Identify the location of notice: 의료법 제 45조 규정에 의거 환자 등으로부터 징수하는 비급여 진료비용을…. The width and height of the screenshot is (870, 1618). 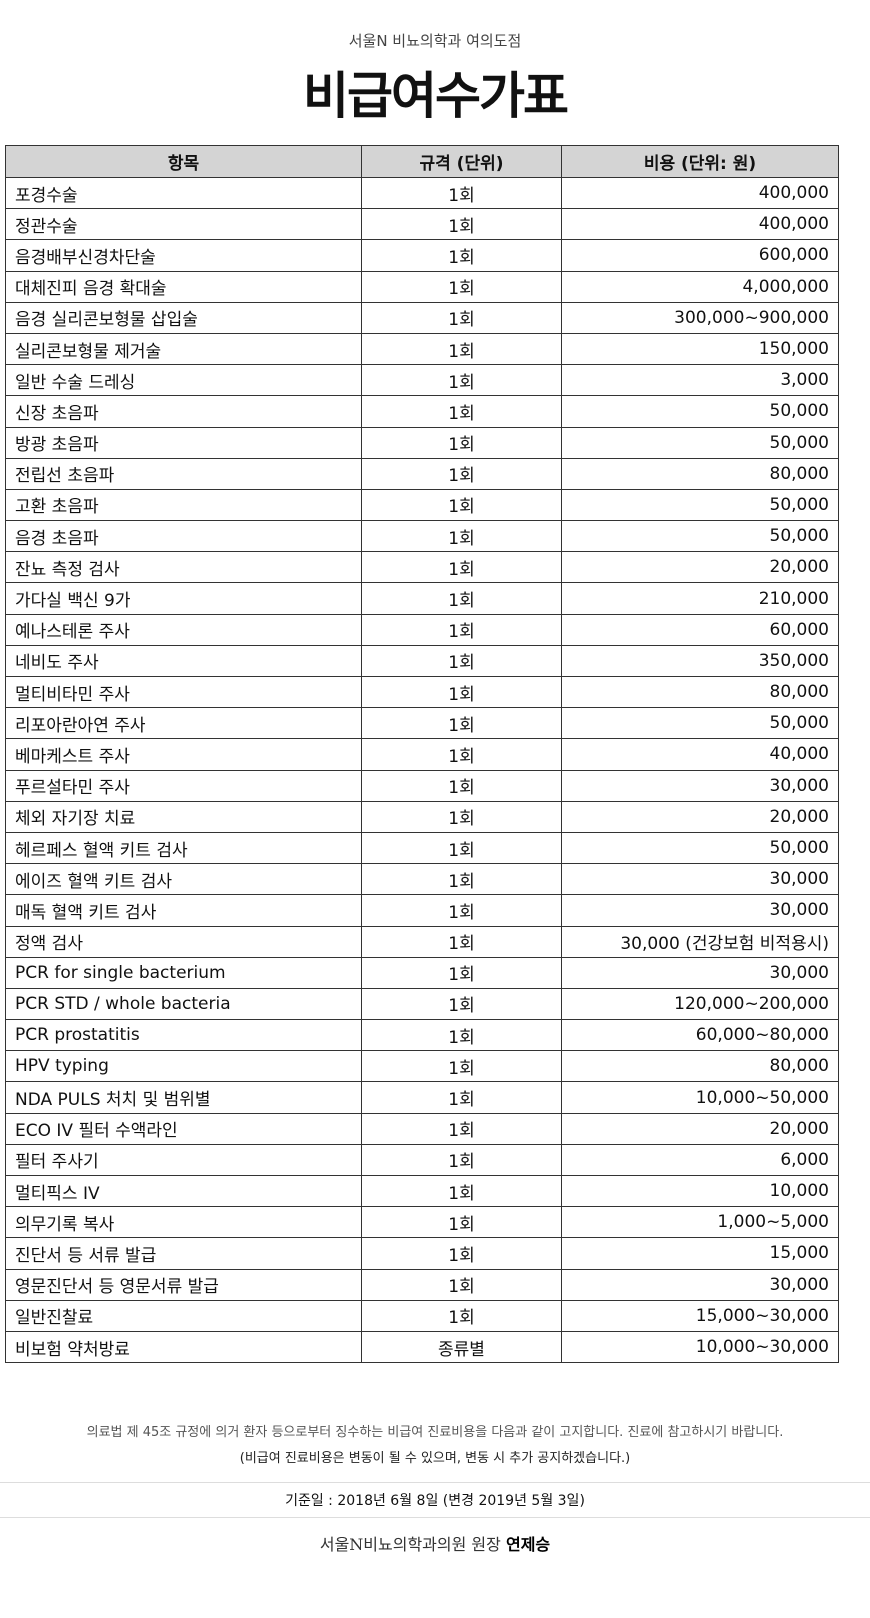
(435, 1432).